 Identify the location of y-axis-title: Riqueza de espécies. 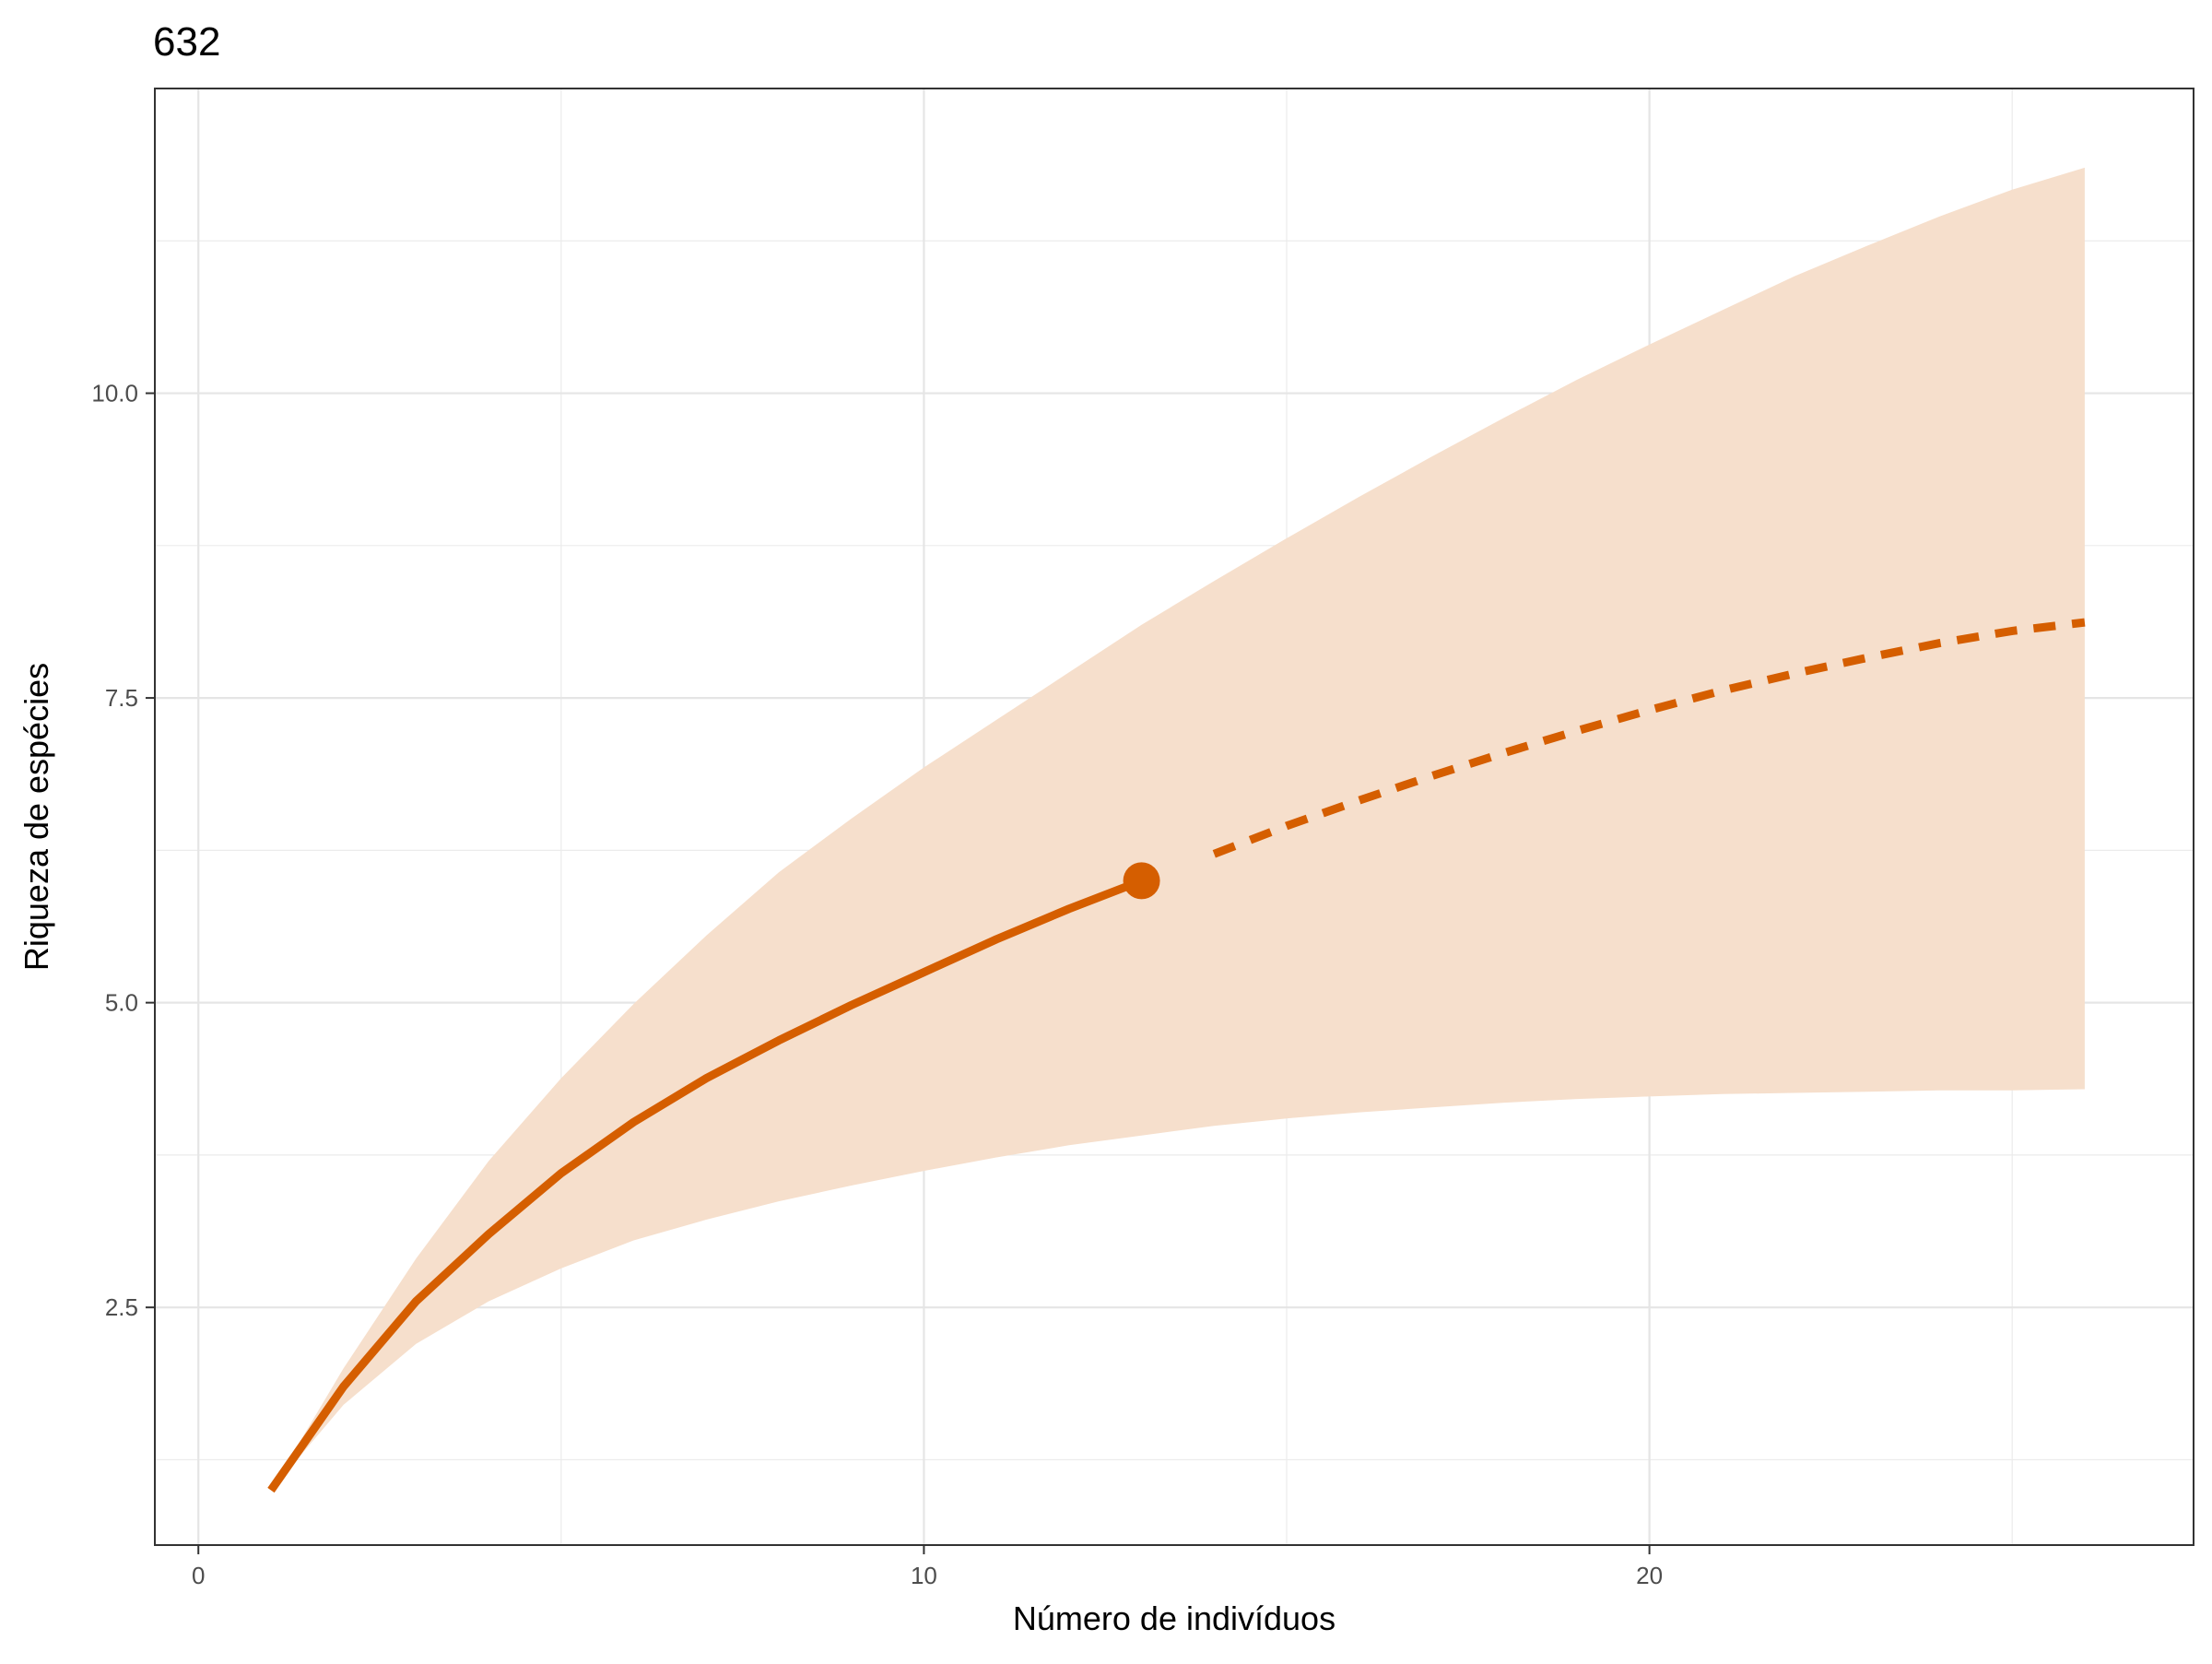
(36, 817).